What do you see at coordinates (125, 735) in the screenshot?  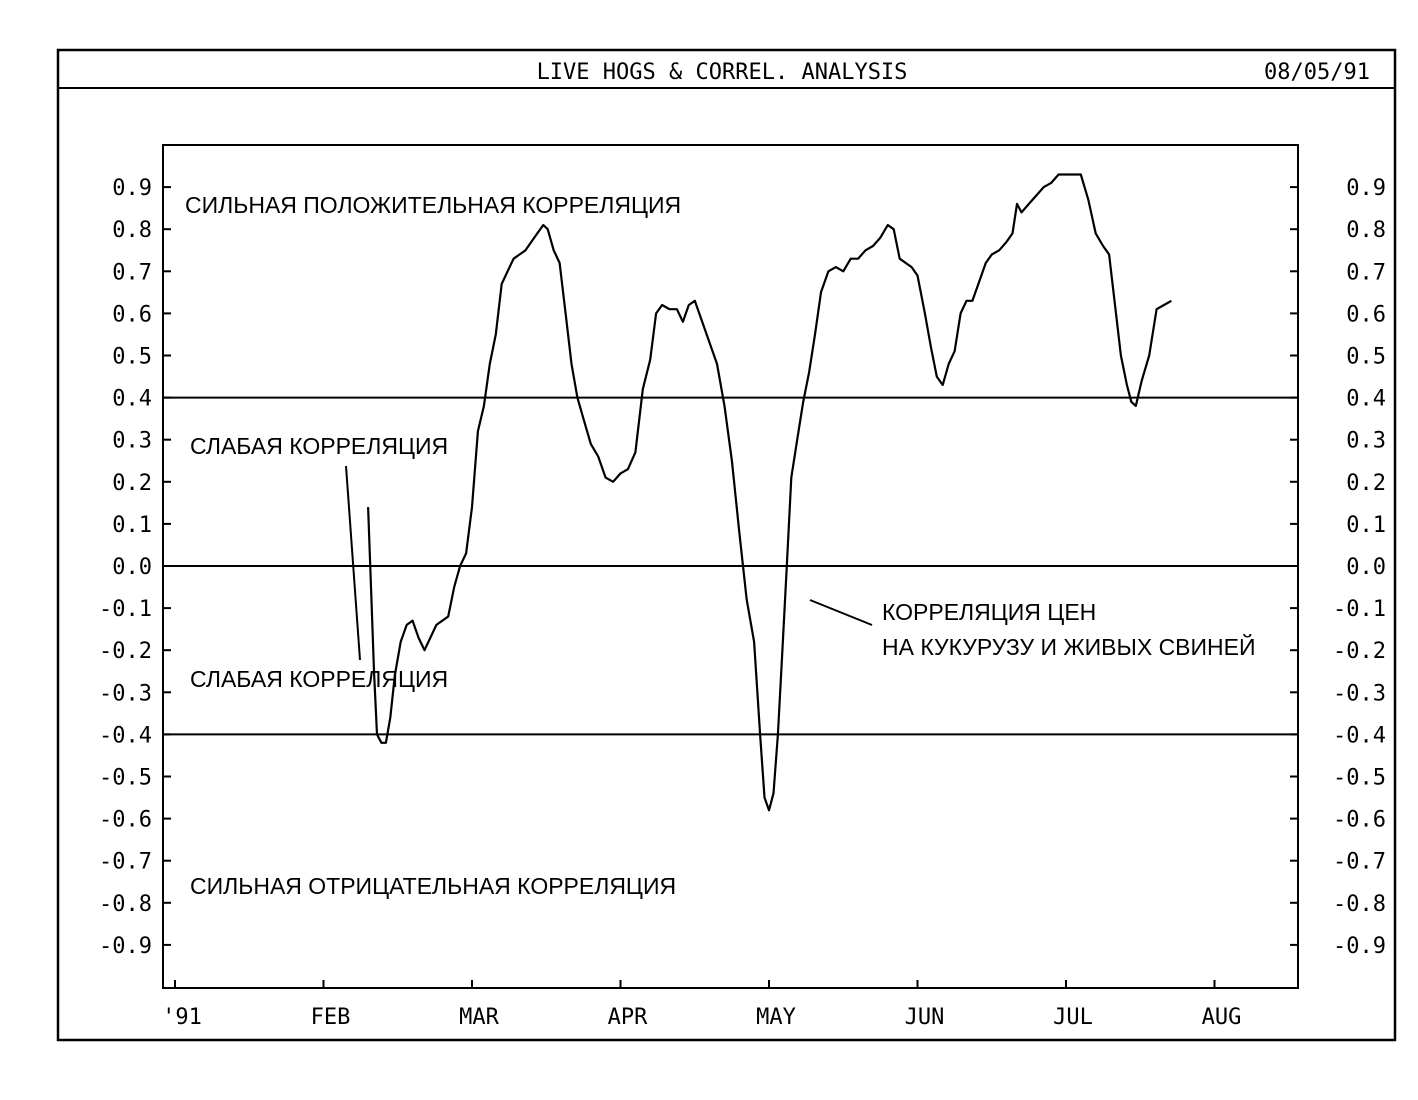 I see `y-tick-label-left: -0.4` at bounding box center [125, 735].